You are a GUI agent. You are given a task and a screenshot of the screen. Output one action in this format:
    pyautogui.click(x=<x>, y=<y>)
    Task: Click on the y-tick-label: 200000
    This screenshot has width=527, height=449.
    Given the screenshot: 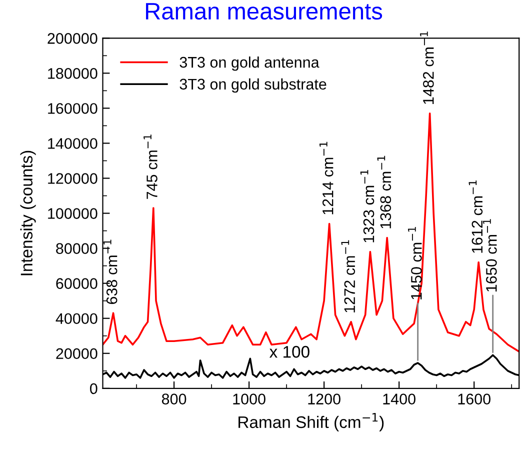 What is the action you would take?
    pyautogui.click(x=73, y=38)
    